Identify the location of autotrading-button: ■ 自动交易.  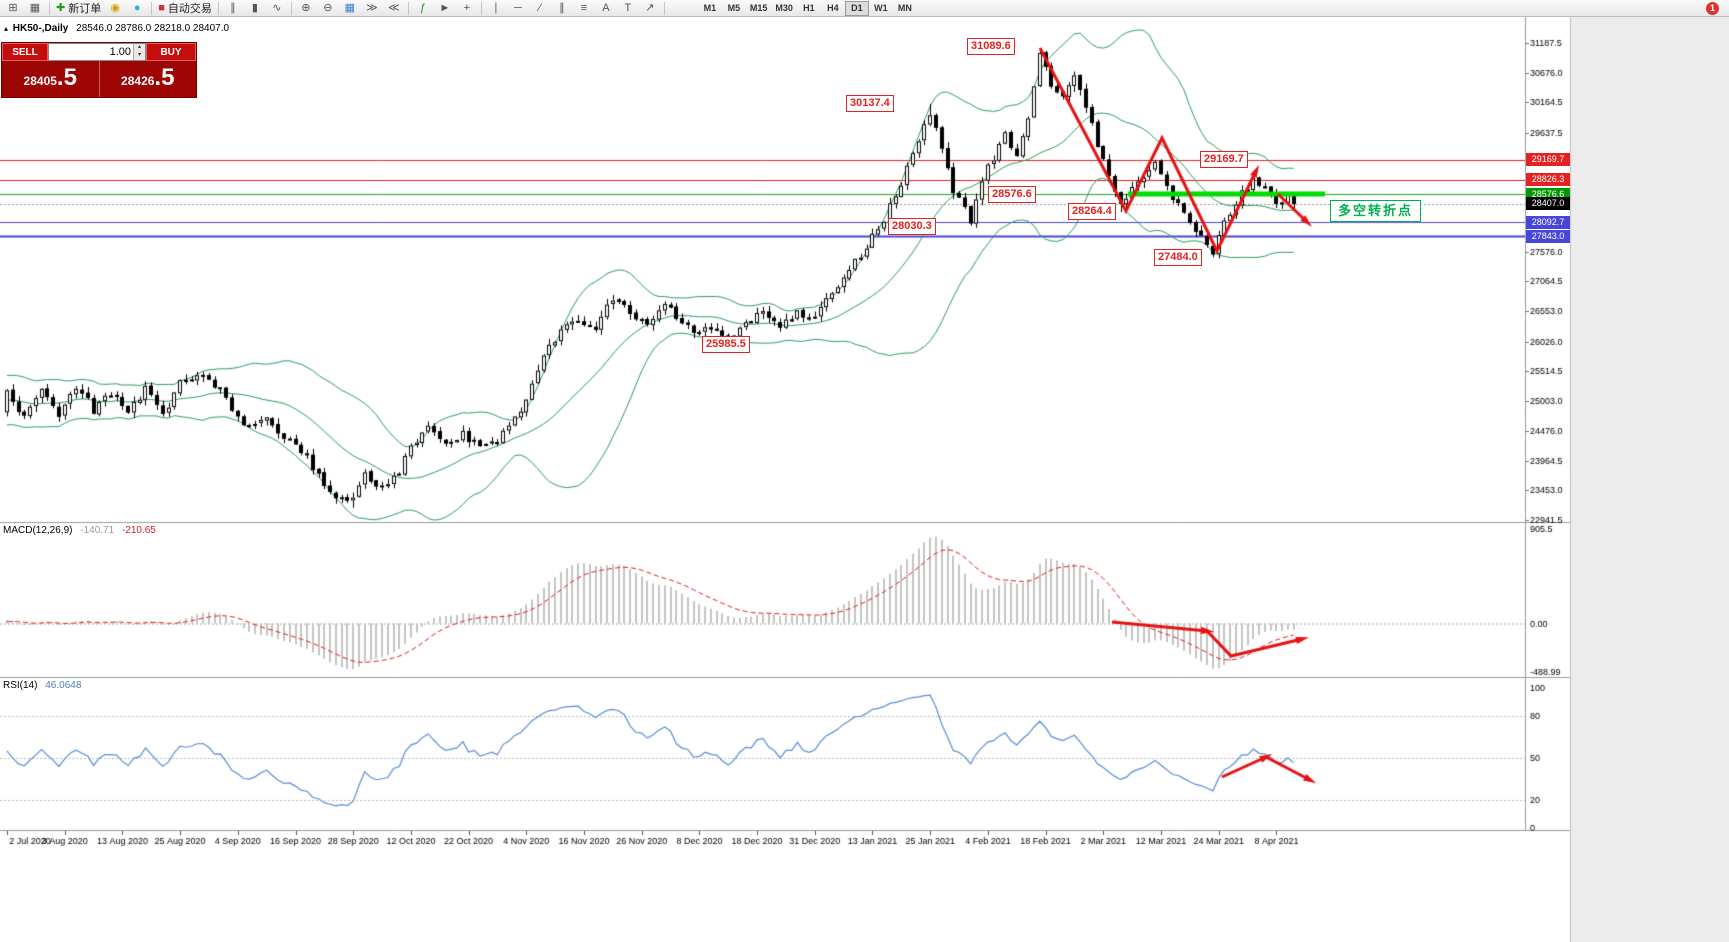
(185, 8).